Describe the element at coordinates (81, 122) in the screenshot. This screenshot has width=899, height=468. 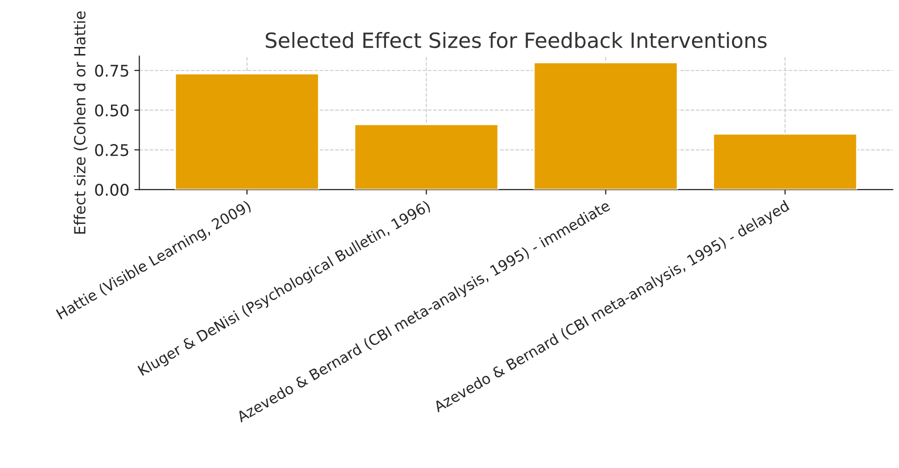
I see `y-axis-title: Effect size (Cohen d or Hattie` at that location.